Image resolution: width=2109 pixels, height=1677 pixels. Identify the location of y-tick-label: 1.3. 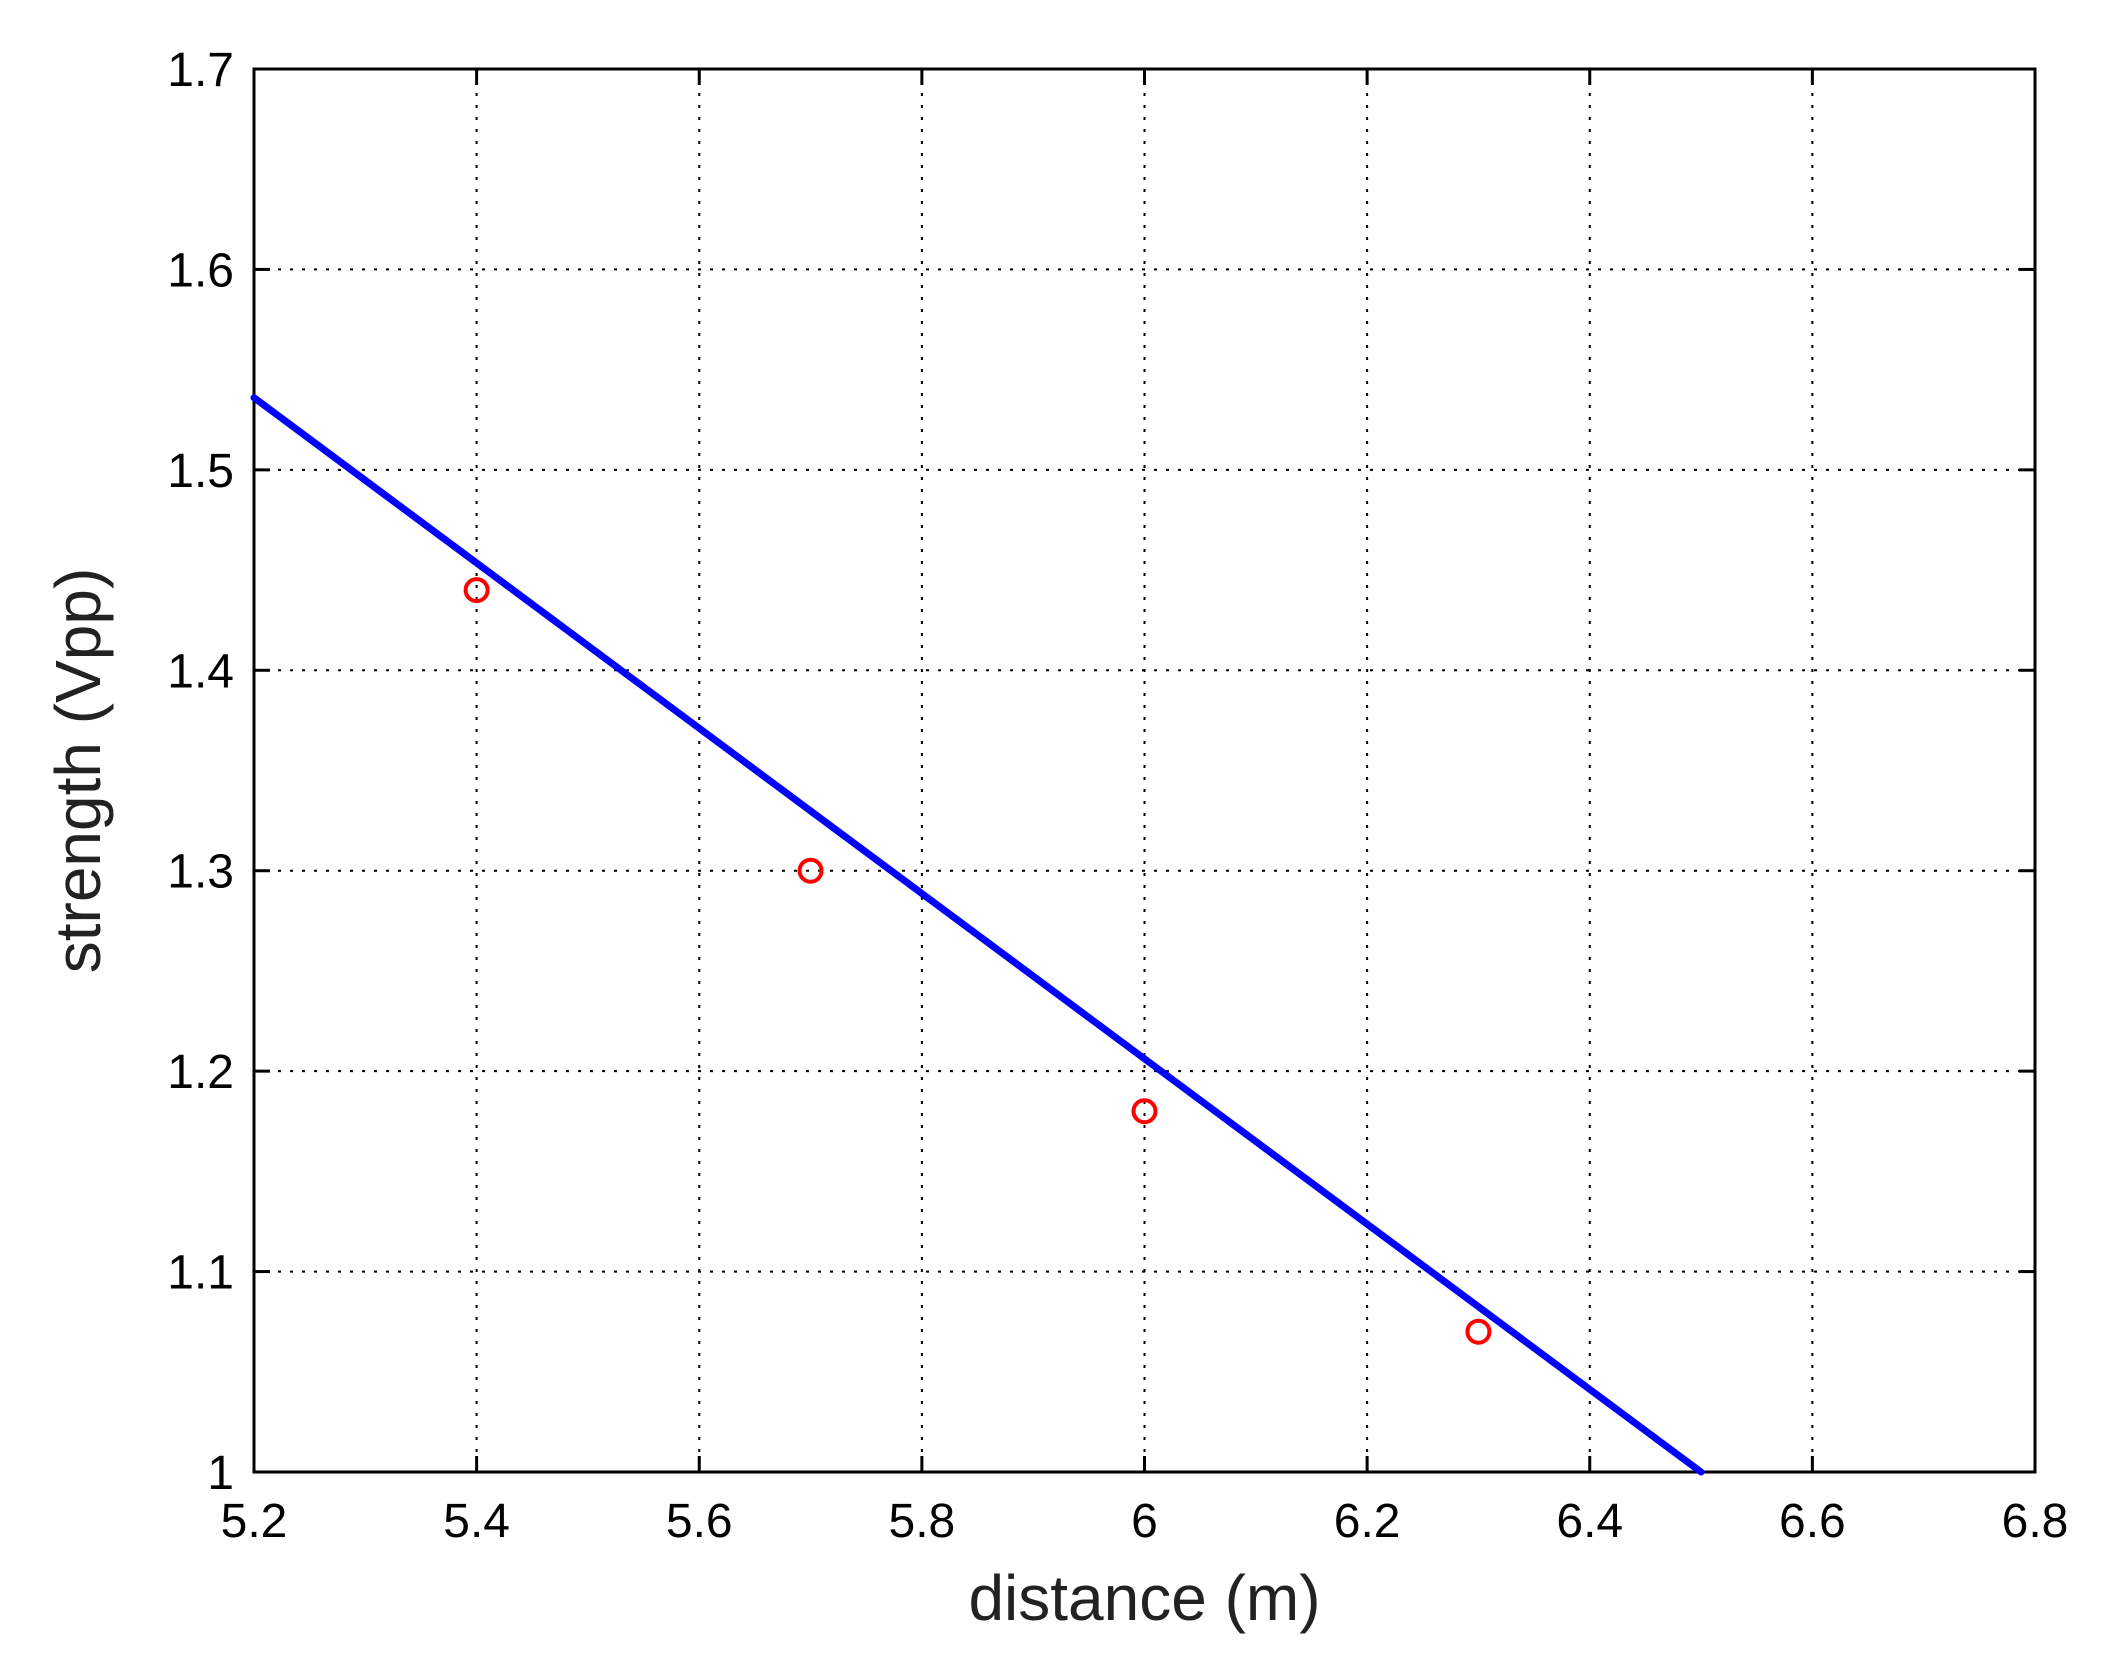
(200, 872).